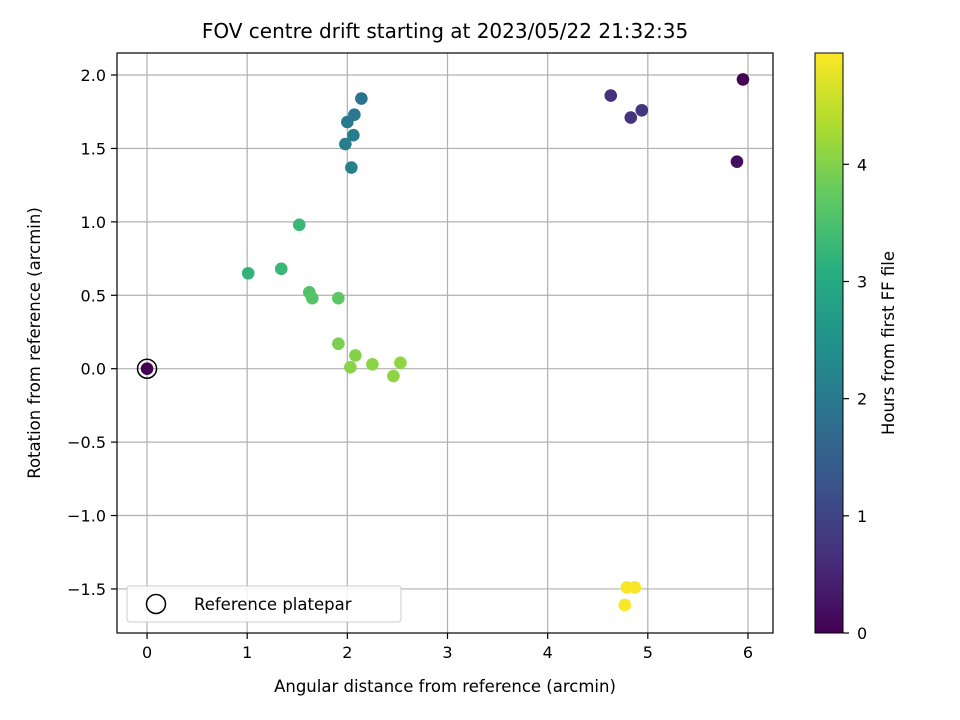 This screenshot has height=720, width=960. Describe the element at coordinates (748, 652) in the screenshot. I see `x-tick-label: 6` at that location.